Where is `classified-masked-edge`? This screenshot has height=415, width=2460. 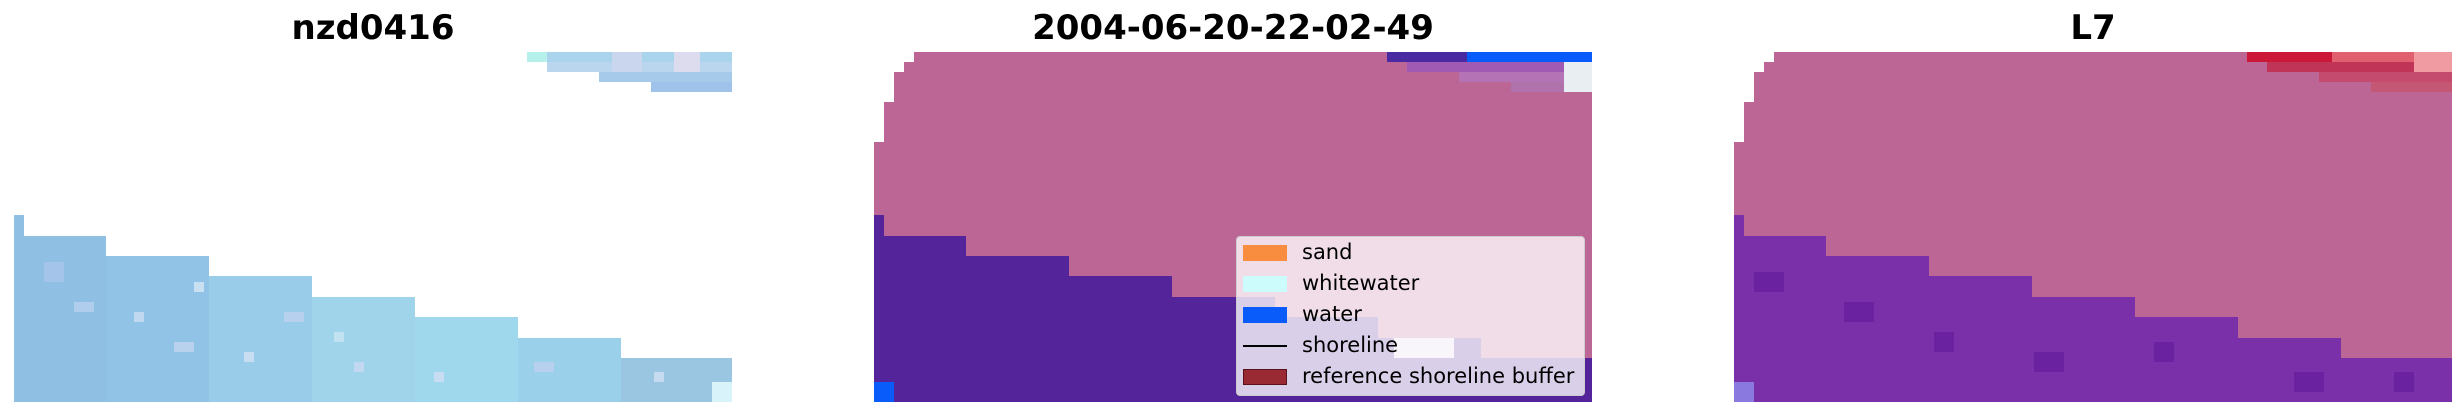
classified-masked-edge is located at coordinates (894, 97).